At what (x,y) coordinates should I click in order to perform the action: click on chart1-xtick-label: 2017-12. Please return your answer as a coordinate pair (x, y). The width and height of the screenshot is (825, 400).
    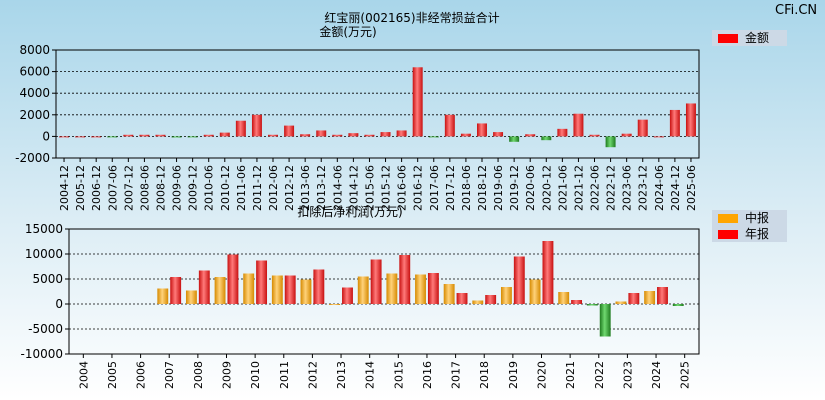
    Looking at the image, I should click on (450, 188).